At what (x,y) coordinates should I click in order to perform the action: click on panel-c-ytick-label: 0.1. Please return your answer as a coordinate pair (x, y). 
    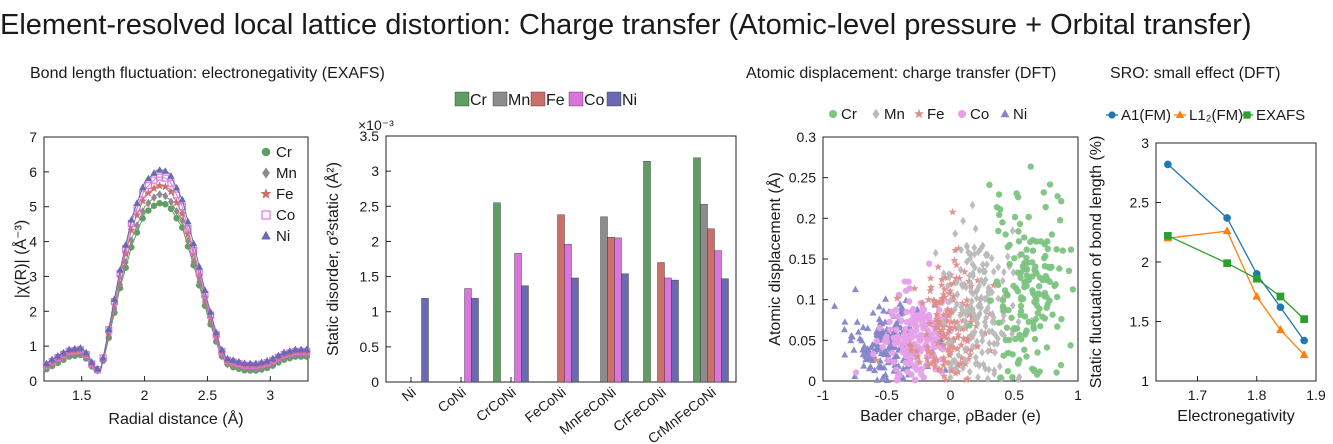
    Looking at the image, I should click on (807, 300).